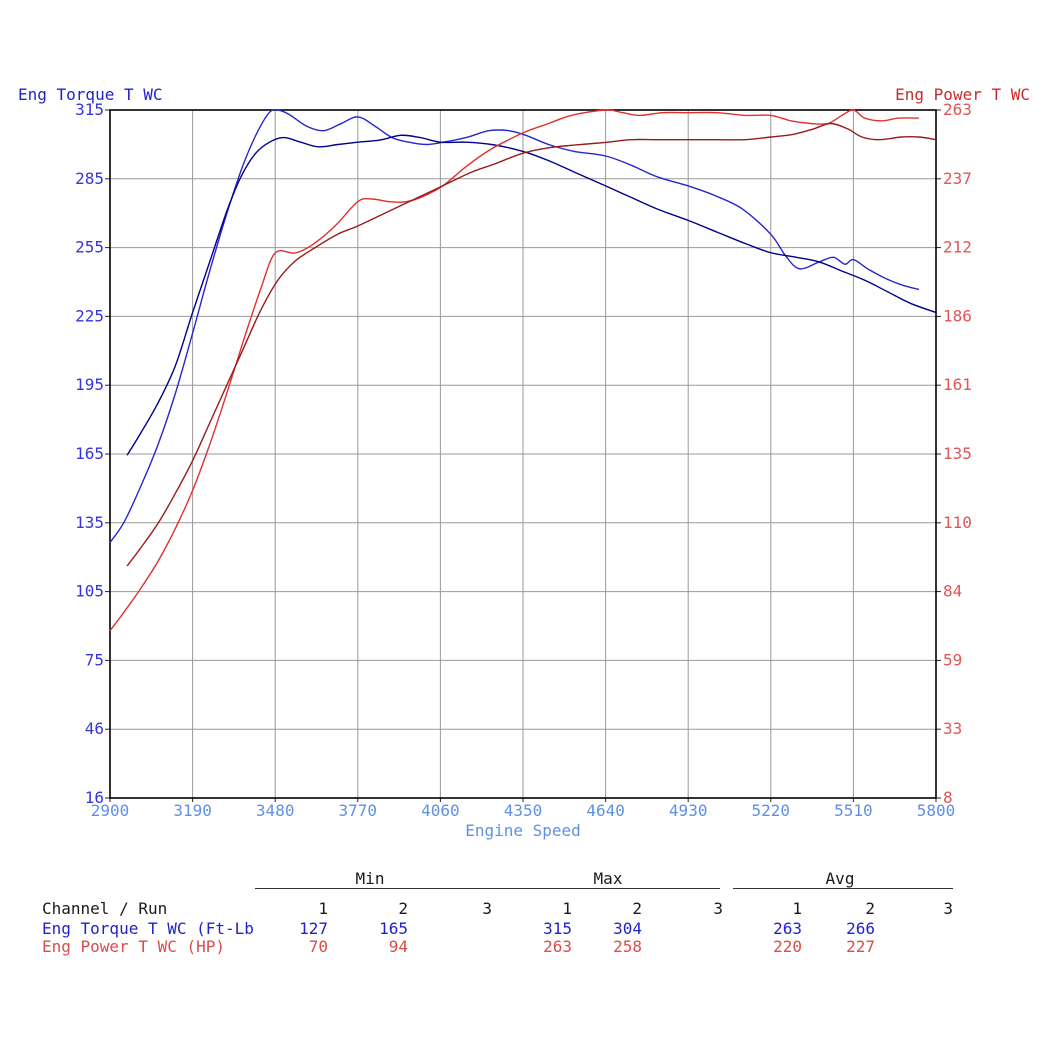 This screenshot has height=1046, width=1046. What do you see at coordinates (771, 810) in the screenshot?
I see `rpm-axis-tick-label: 5220` at bounding box center [771, 810].